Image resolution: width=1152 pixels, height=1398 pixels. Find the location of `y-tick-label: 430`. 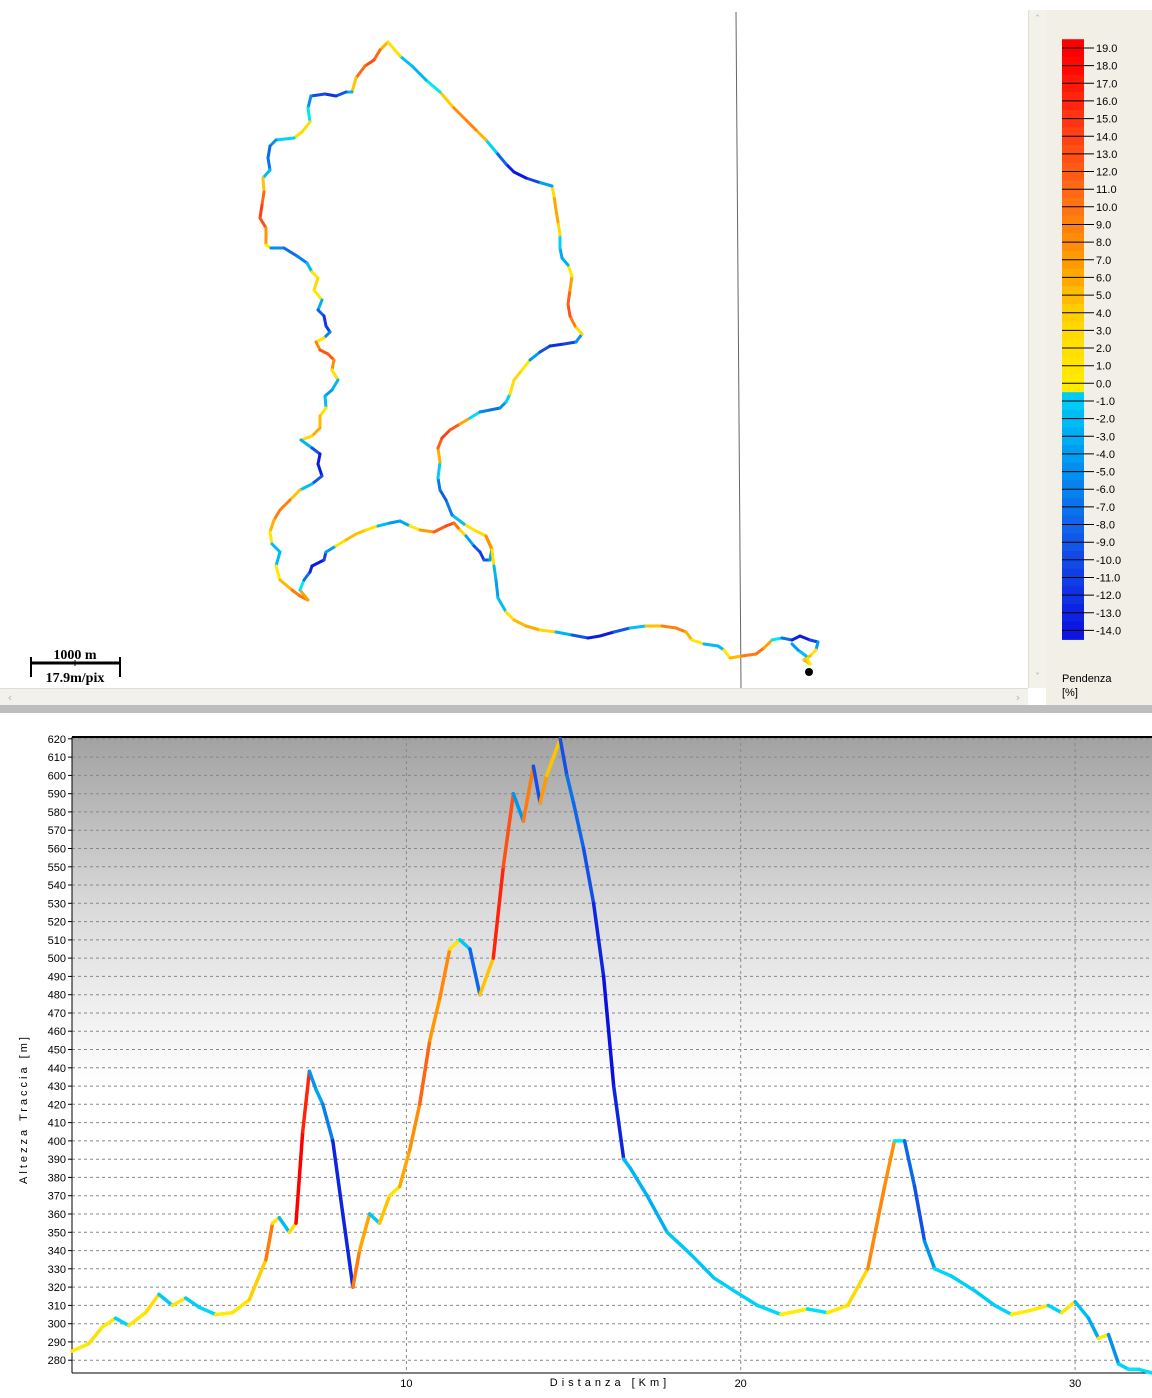

y-tick-label: 430 is located at coordinates (57, 1087).